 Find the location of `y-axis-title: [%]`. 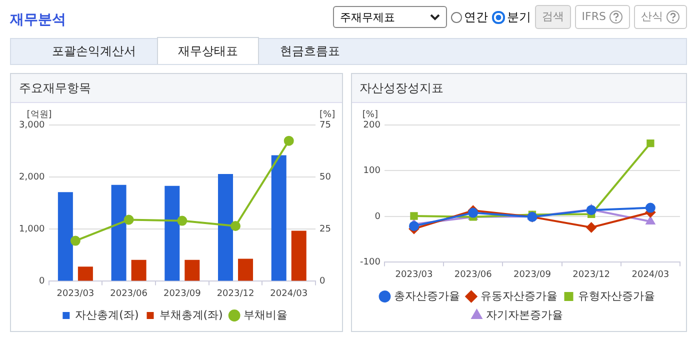

y-axis-title: [%] is located at coordinates (370, 115).